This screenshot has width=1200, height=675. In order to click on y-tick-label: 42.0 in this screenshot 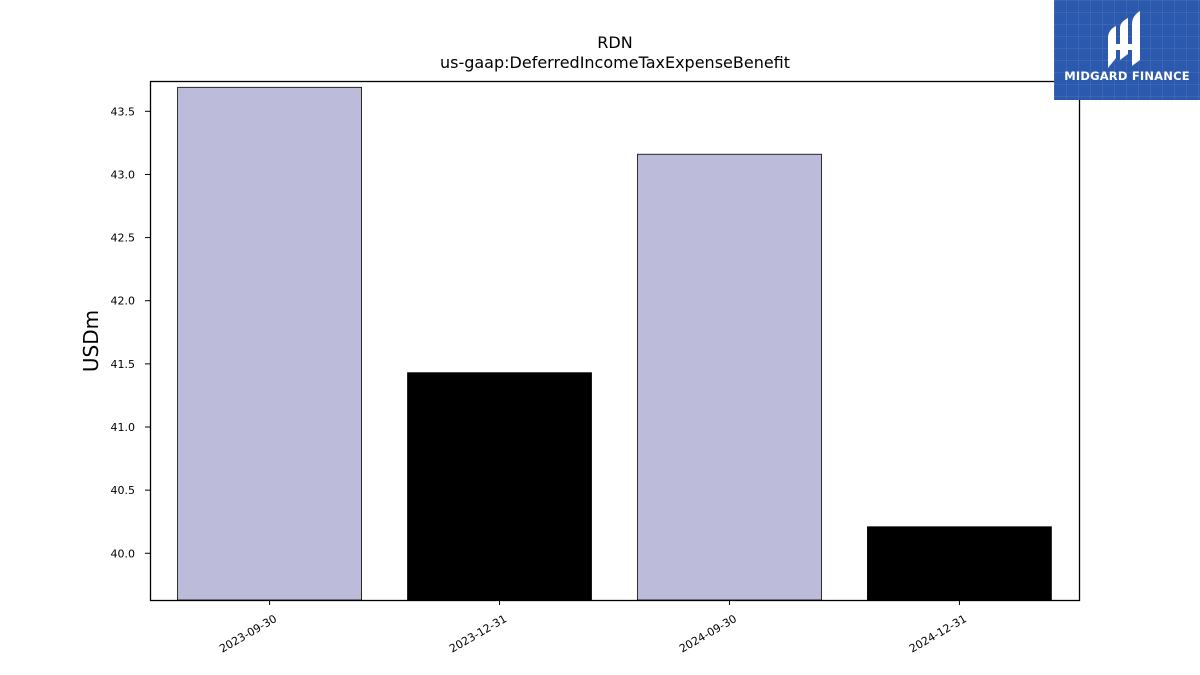, I will do `click(123, 301)`.